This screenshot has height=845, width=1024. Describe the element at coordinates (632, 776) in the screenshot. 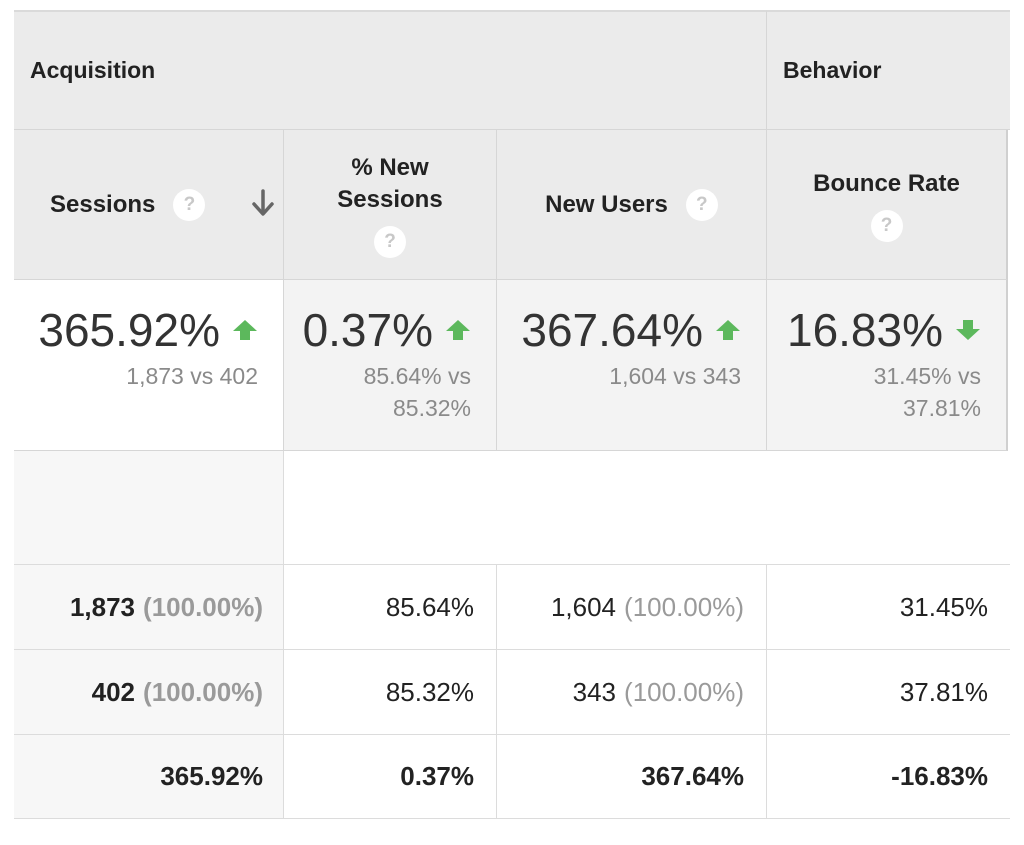

I see `table-row-3-new-users: 367.64%` at that location.